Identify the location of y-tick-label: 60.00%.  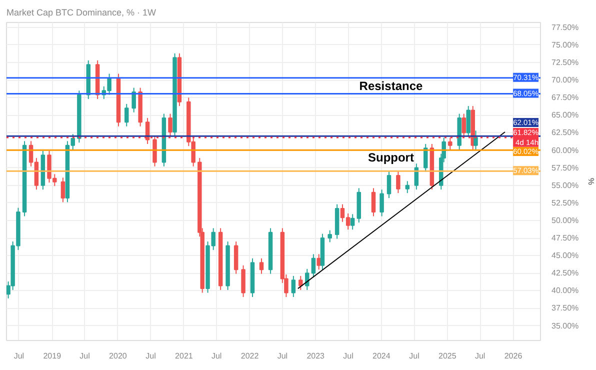
(565, 150).